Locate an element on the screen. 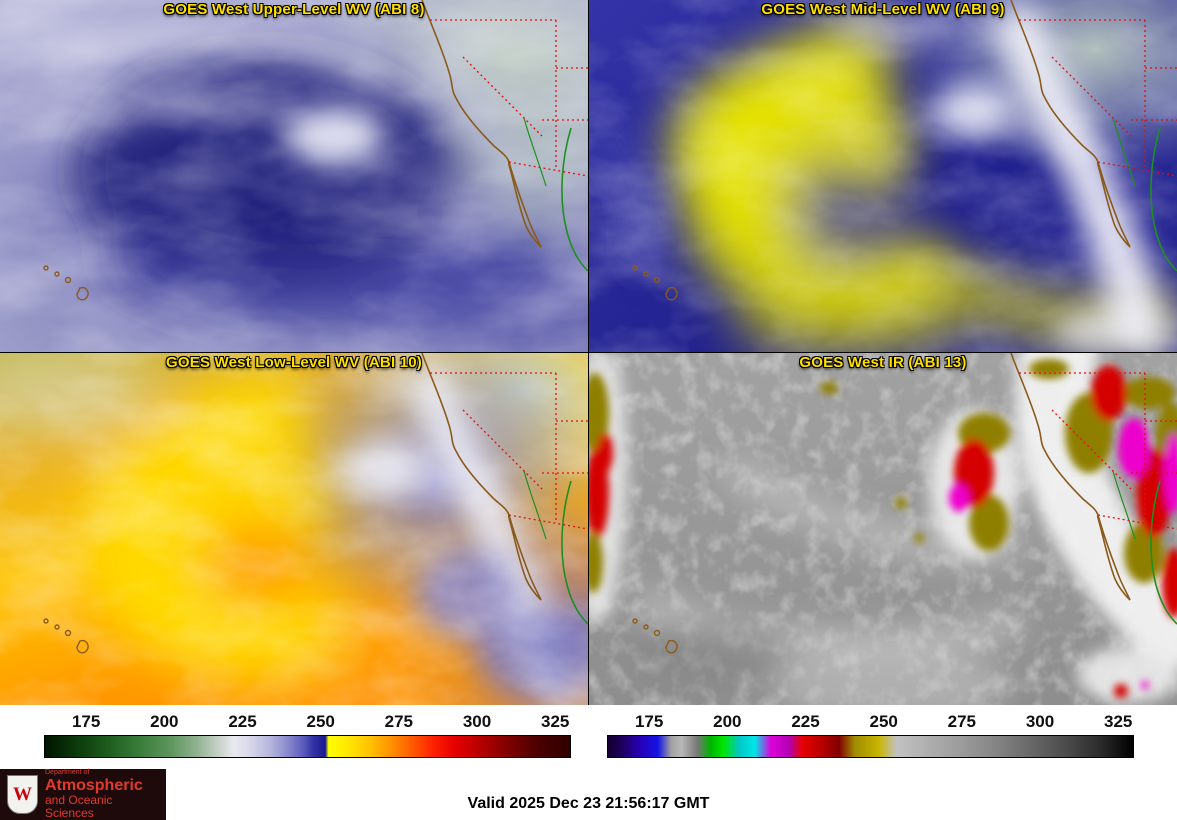  logo-dept-line: Department of is located at coordinates (67, 773).